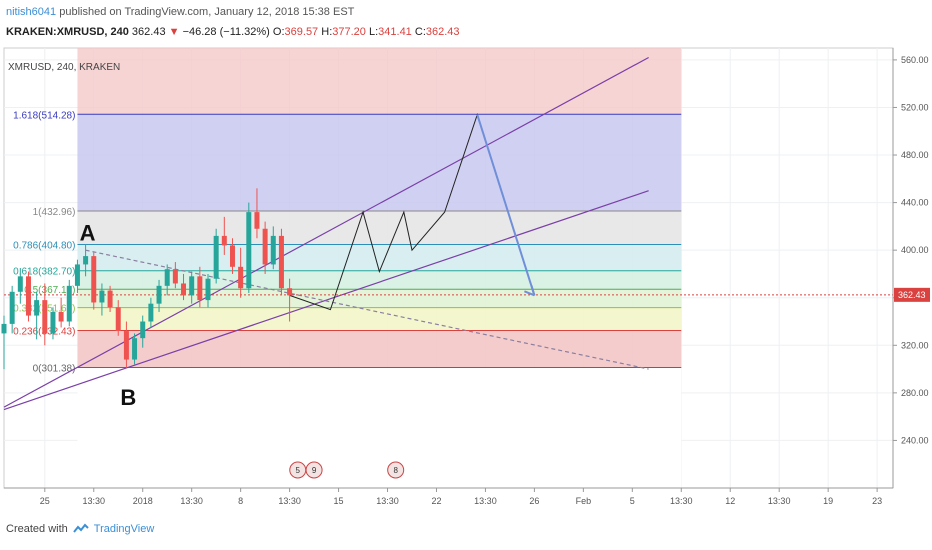 This screenshot has height=550, width=932. What do you see at coordinates (54, 368) in the screenshot?
I see `fib-level-label: 0(301.38)` at bounding box center [54, 368].